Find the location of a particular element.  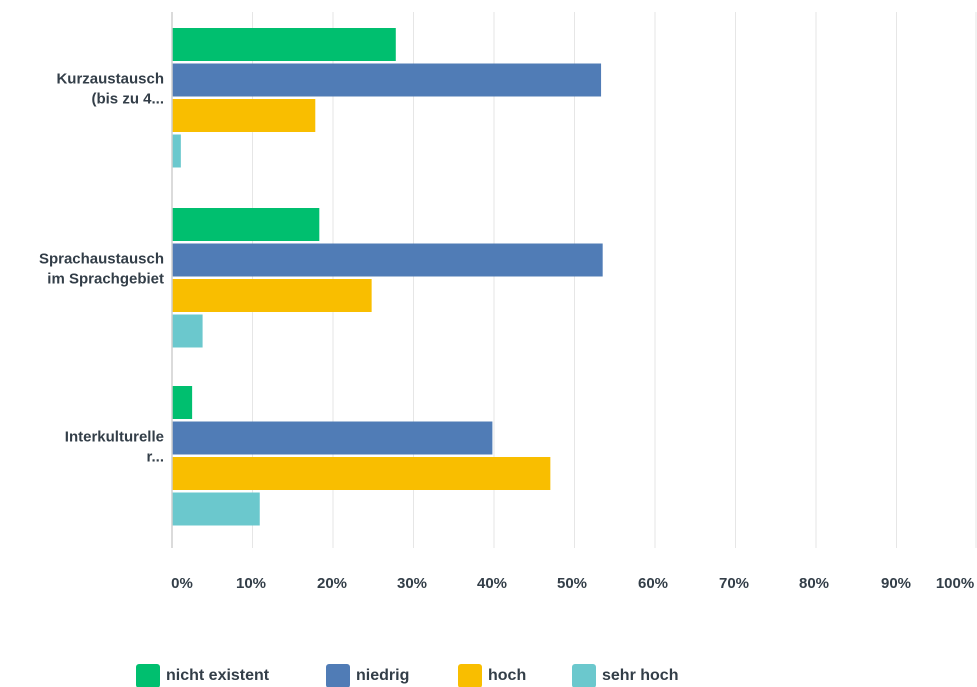

category-label: im Sprachgebiet is located at coordinates (105, 279).